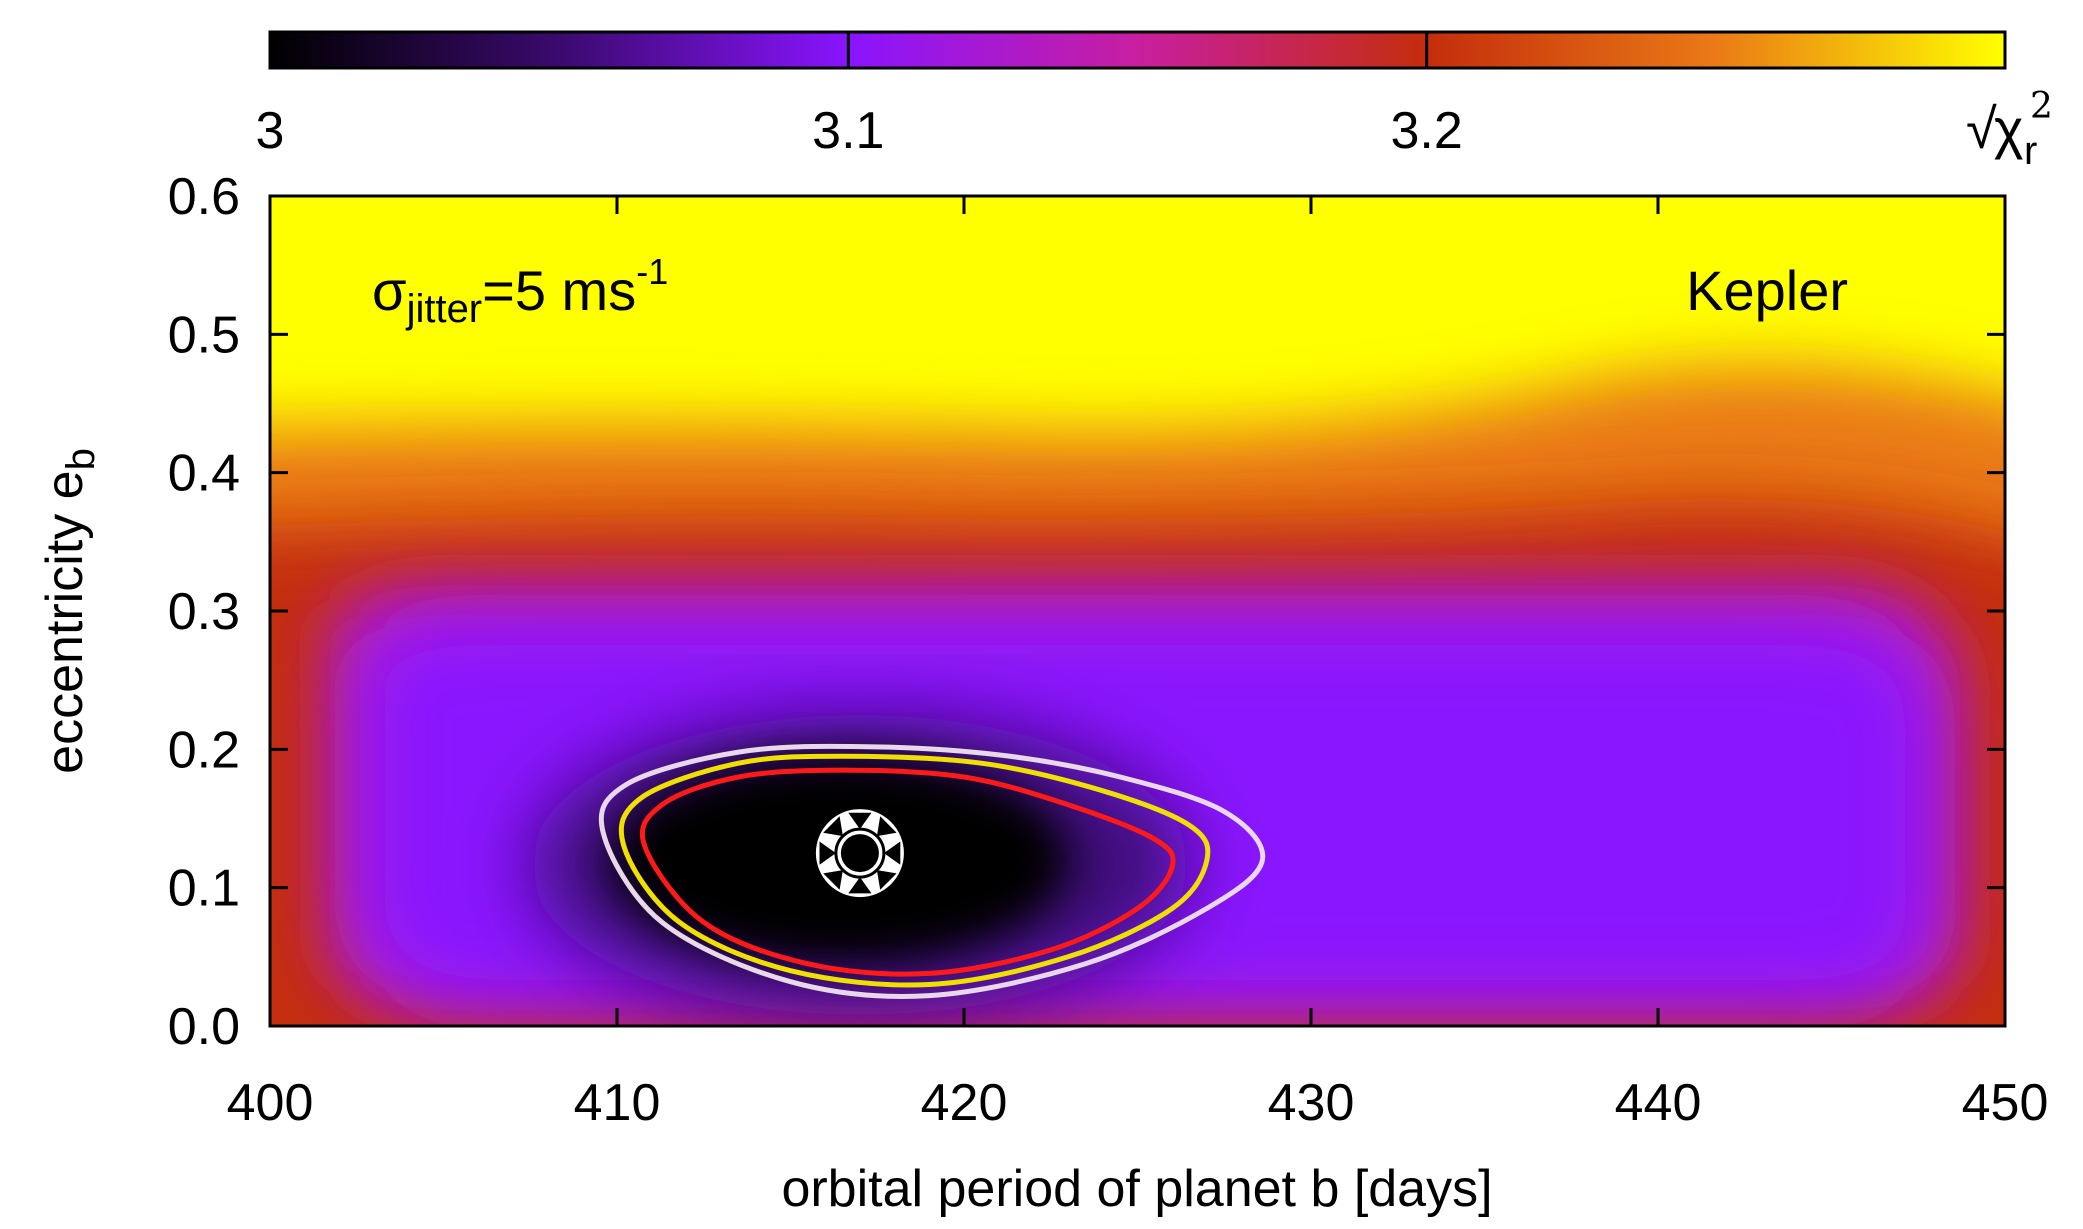  I want to click on y-tick-label: 0.1, so click(204, 889).